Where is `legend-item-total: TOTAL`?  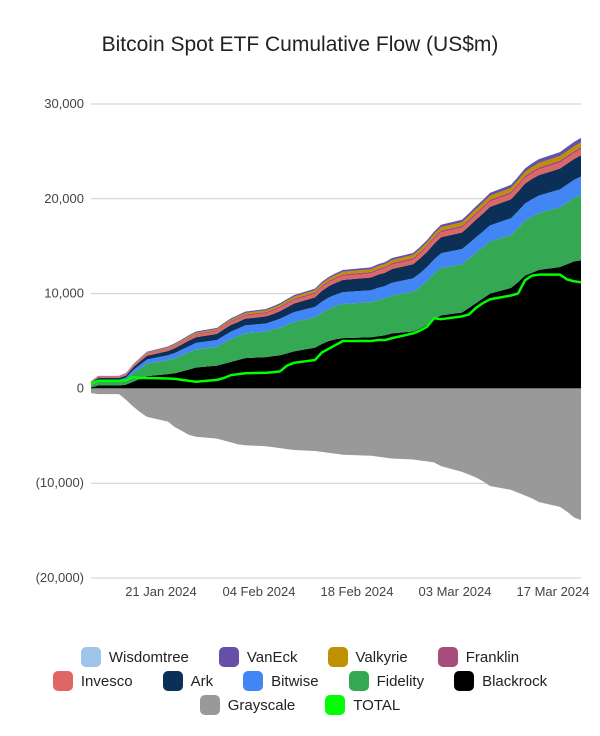 legend-item-total: TOTAL is located at coordinates (362, 705).